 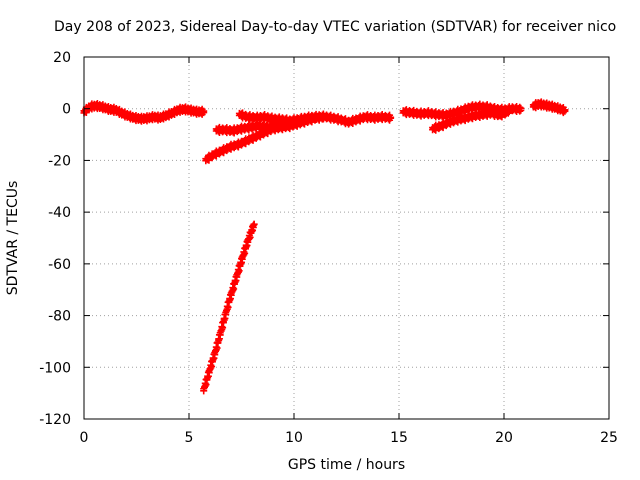 What do you see at coordinates (59, 317) in the screenshot?
I see `y-tick-label: -80` at bounding box center [59, 317].